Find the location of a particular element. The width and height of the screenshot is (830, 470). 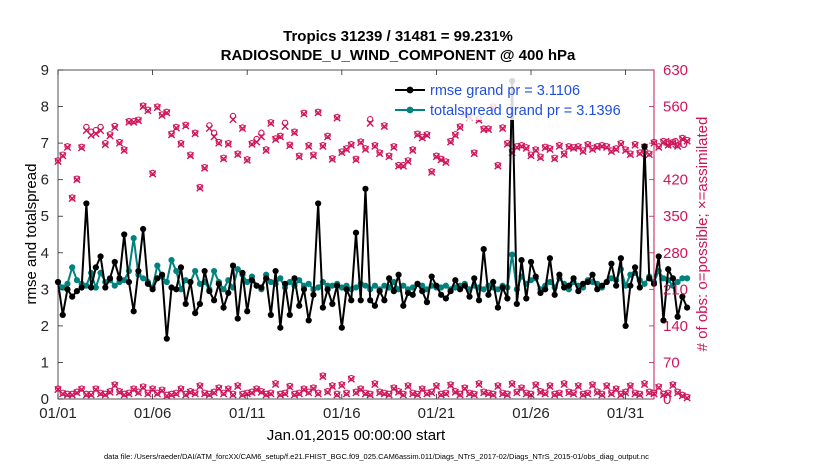

y-right-tick-label: 490 is located at coordinates (675, 143).